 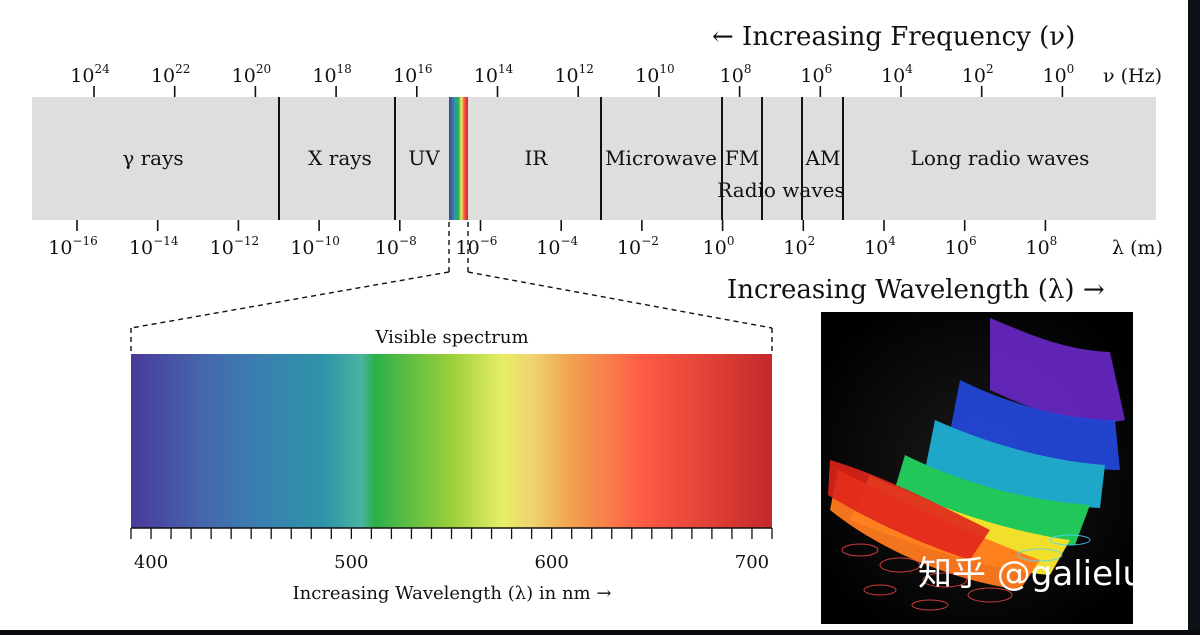 I want to click on frequency-tick-label: 10², so click(x=978, y=74).